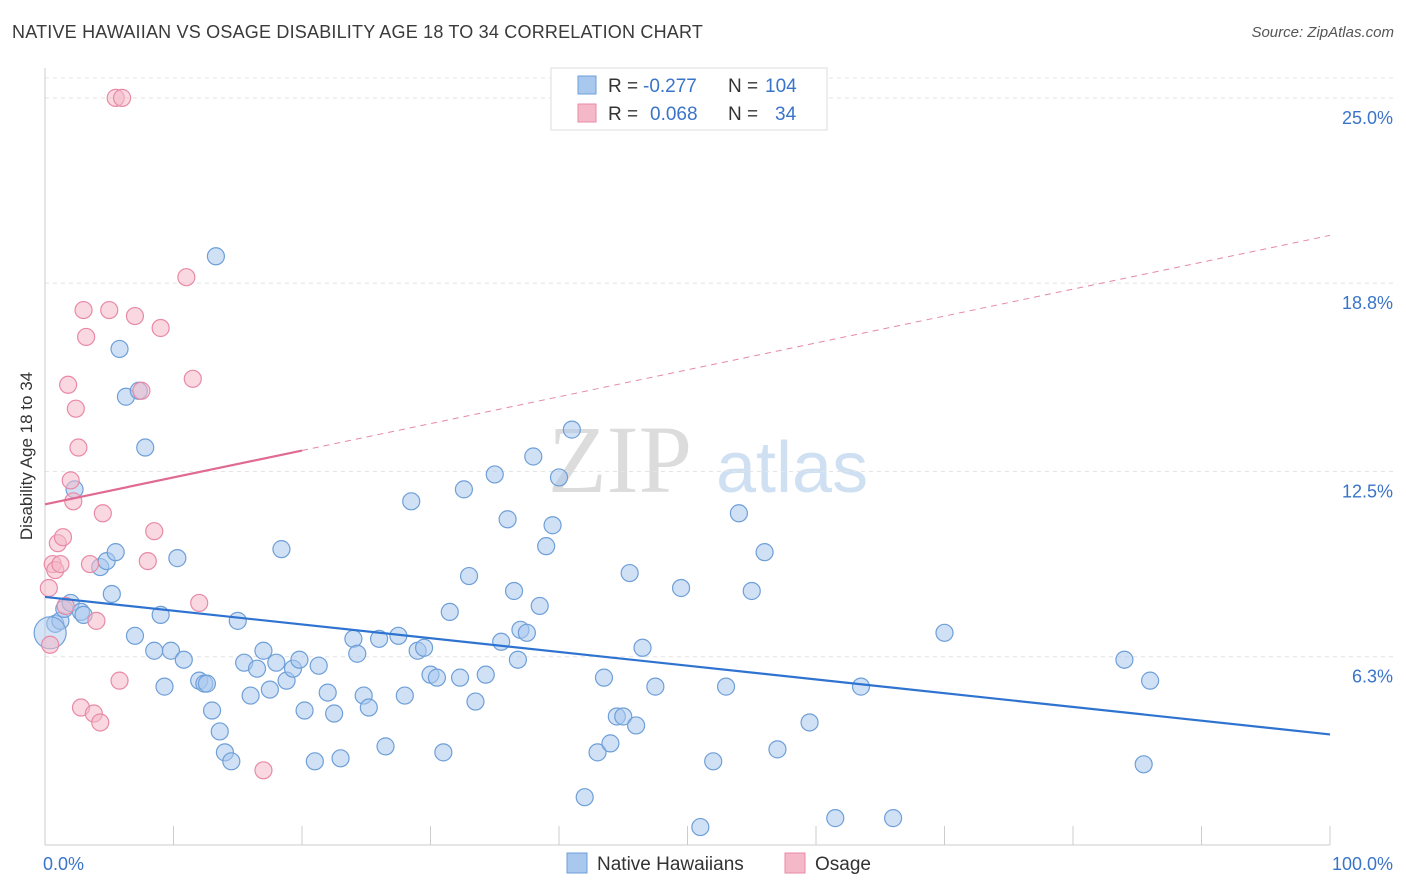 The image size is (1406, 892). What do you see at coordinates (156, 434) in the screenshot?
I see `series-osage-points` at bounding box center [156, 434].